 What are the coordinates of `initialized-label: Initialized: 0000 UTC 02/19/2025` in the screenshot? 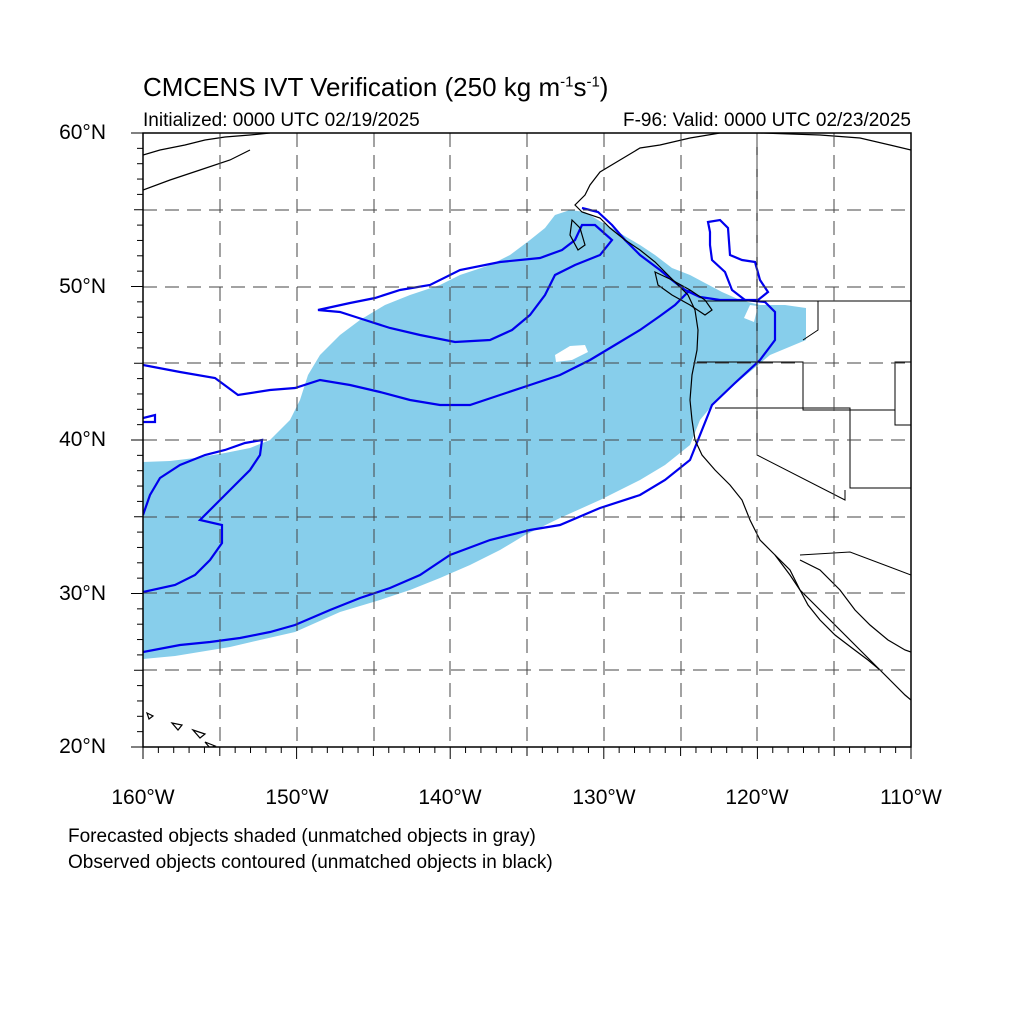 It's located at (281, 120).